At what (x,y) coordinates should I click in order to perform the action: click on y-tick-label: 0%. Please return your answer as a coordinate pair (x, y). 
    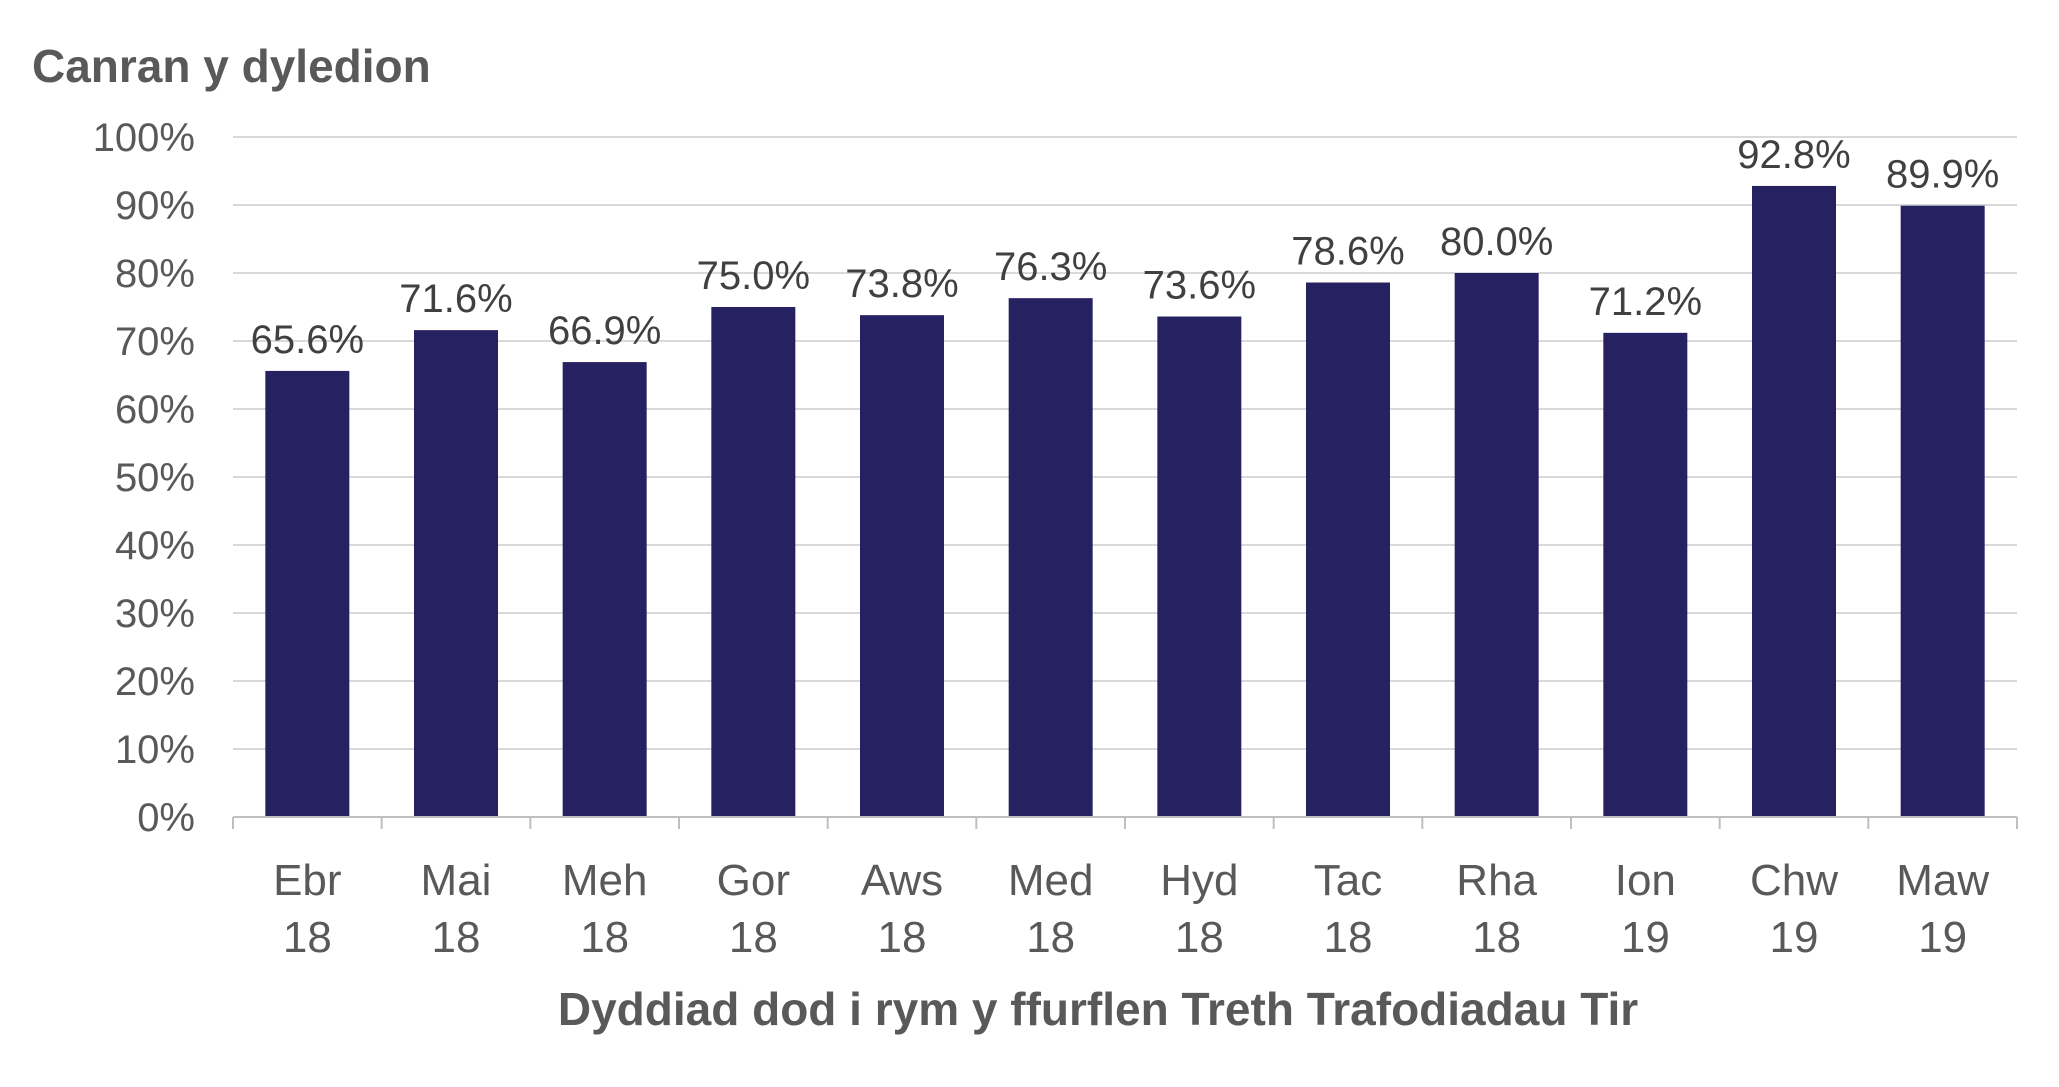
    Looking at the image, I should click on (166, 818).